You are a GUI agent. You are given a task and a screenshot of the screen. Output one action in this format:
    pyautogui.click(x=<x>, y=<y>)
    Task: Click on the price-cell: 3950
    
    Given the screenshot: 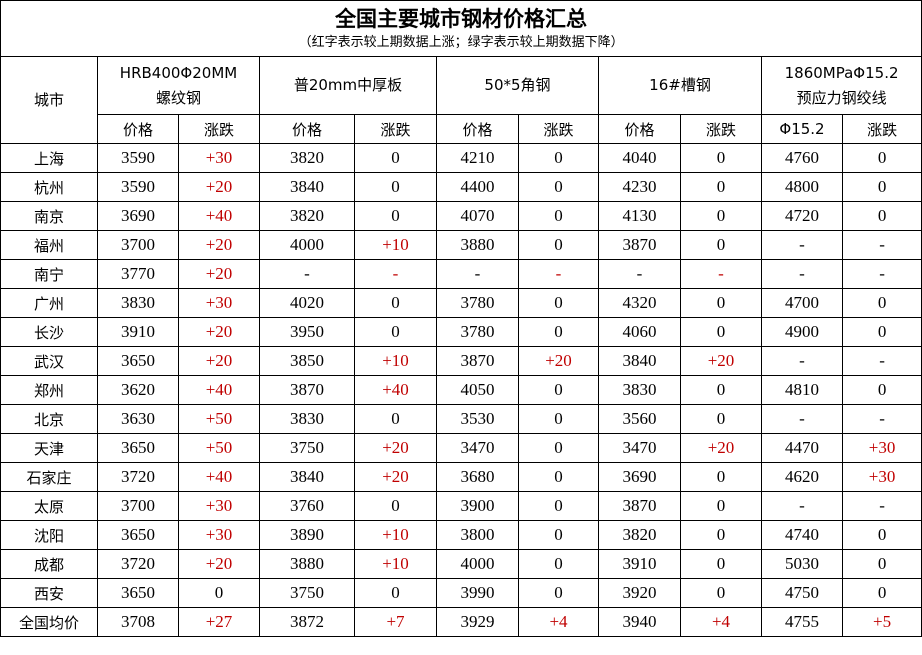 What is the action you would take?
    pyautogui.click(x=307, y=332)
    